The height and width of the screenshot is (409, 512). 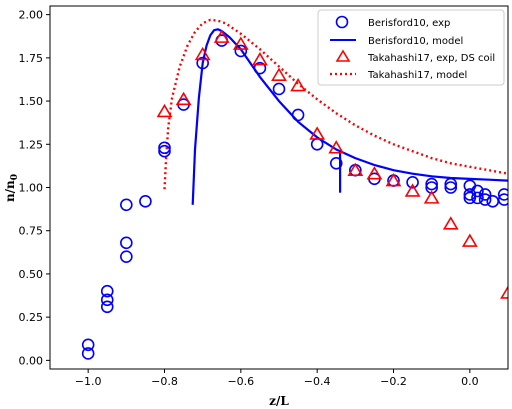 What do you see at coordinates (15, 177) in the screenshot?
I see `y-axis-label-sub: 0` at bounding box center [15, 177].